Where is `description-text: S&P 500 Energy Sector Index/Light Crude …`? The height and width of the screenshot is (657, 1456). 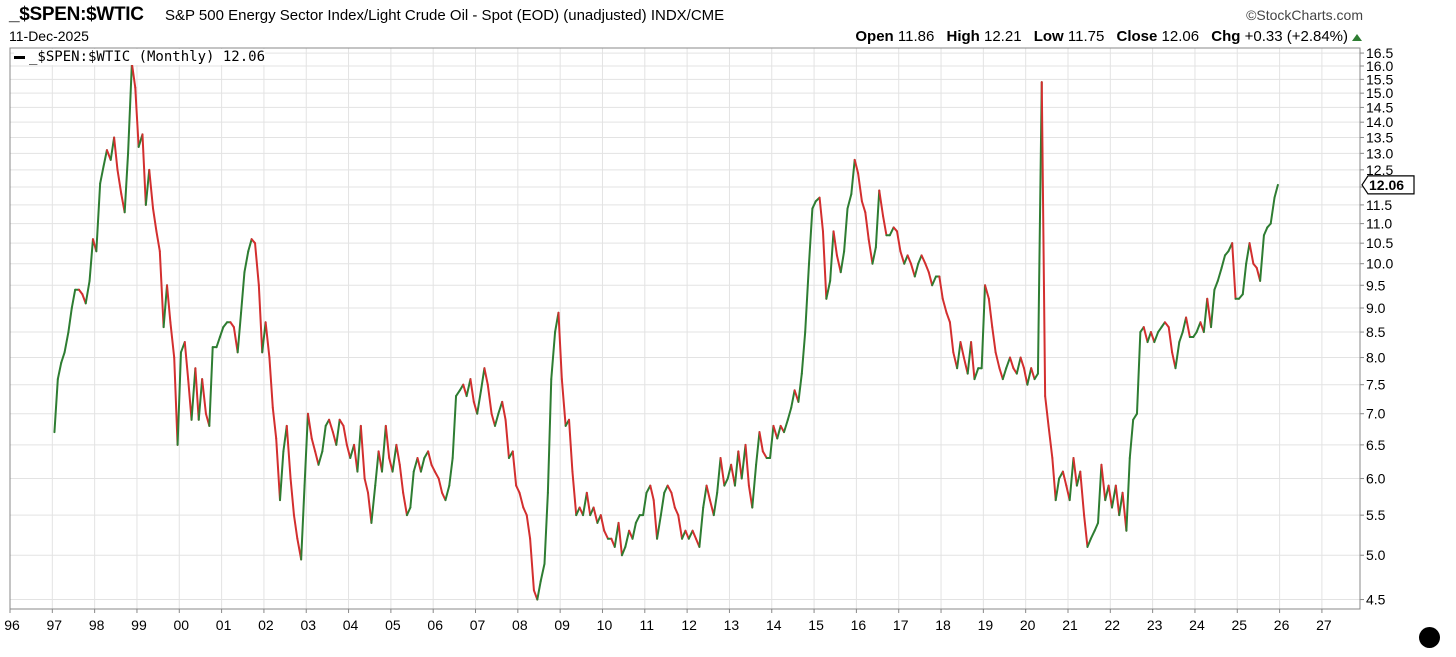 description-text: S&P 500 Energy Sector Index/Light Crude … is located at coordinates (406, 15).